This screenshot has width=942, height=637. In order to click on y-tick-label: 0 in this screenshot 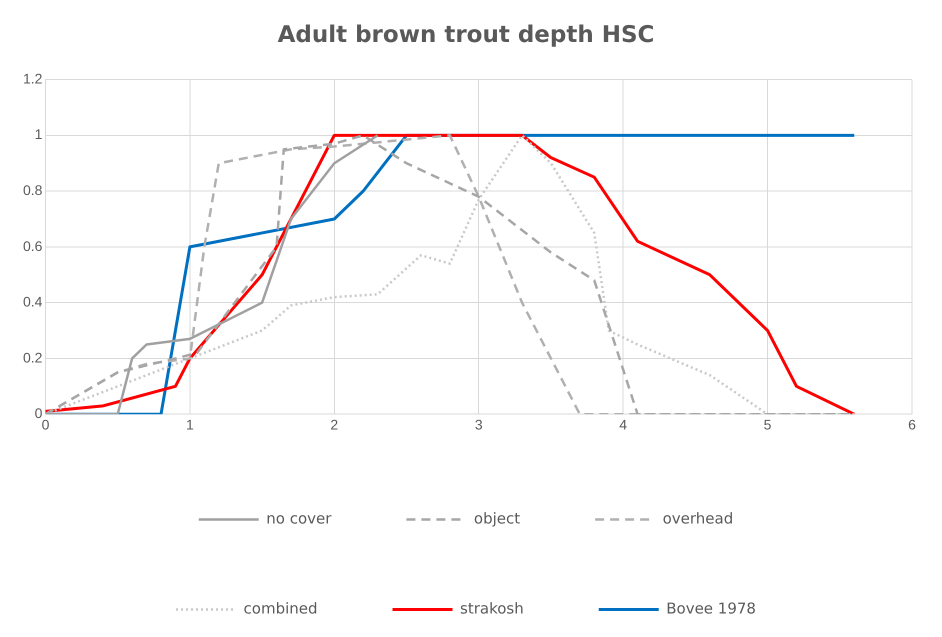, I will do `click(38, 413)`.